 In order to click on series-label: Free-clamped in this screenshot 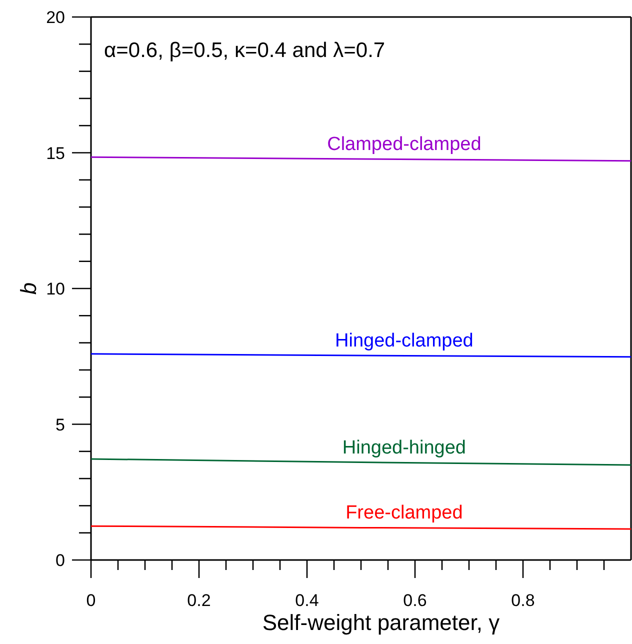, I will do `click(404, 513)`.